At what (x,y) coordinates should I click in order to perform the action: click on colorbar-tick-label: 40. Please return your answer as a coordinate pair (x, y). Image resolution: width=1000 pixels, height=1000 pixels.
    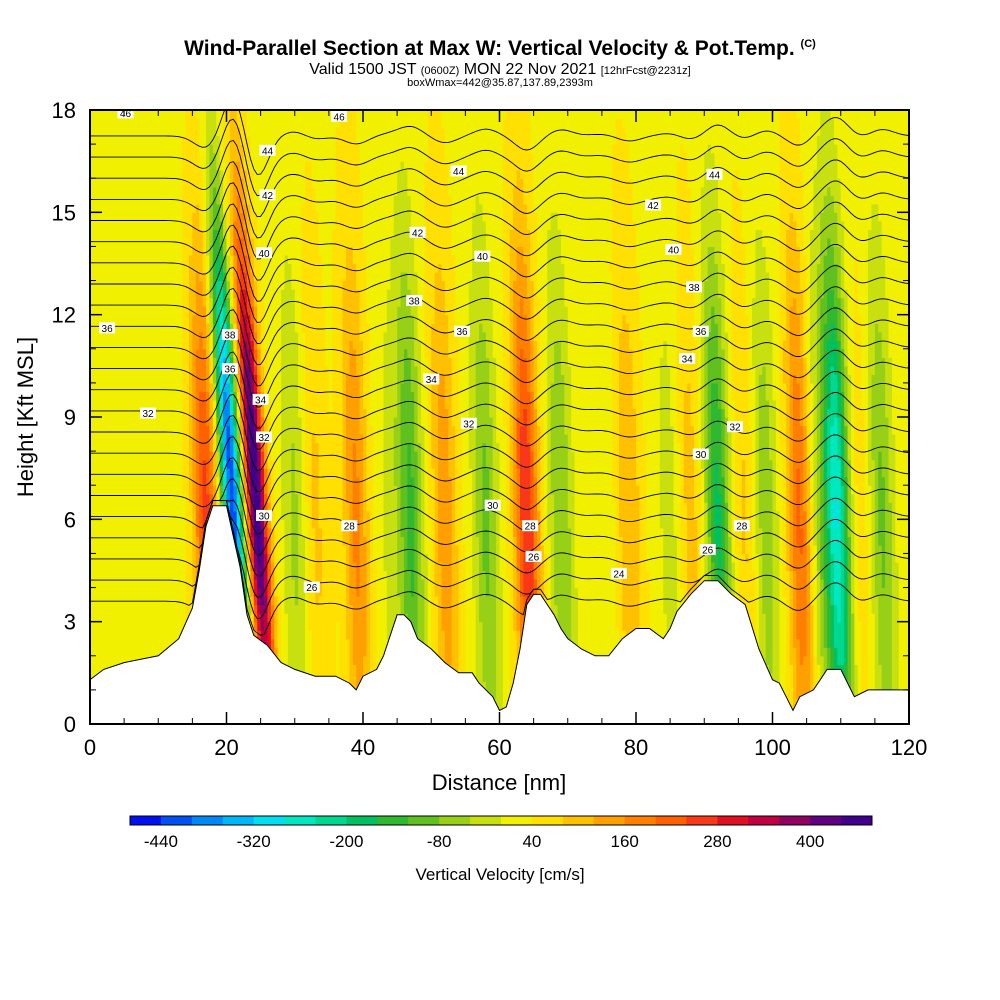
    Looking at the image, I should click on (531, 841).